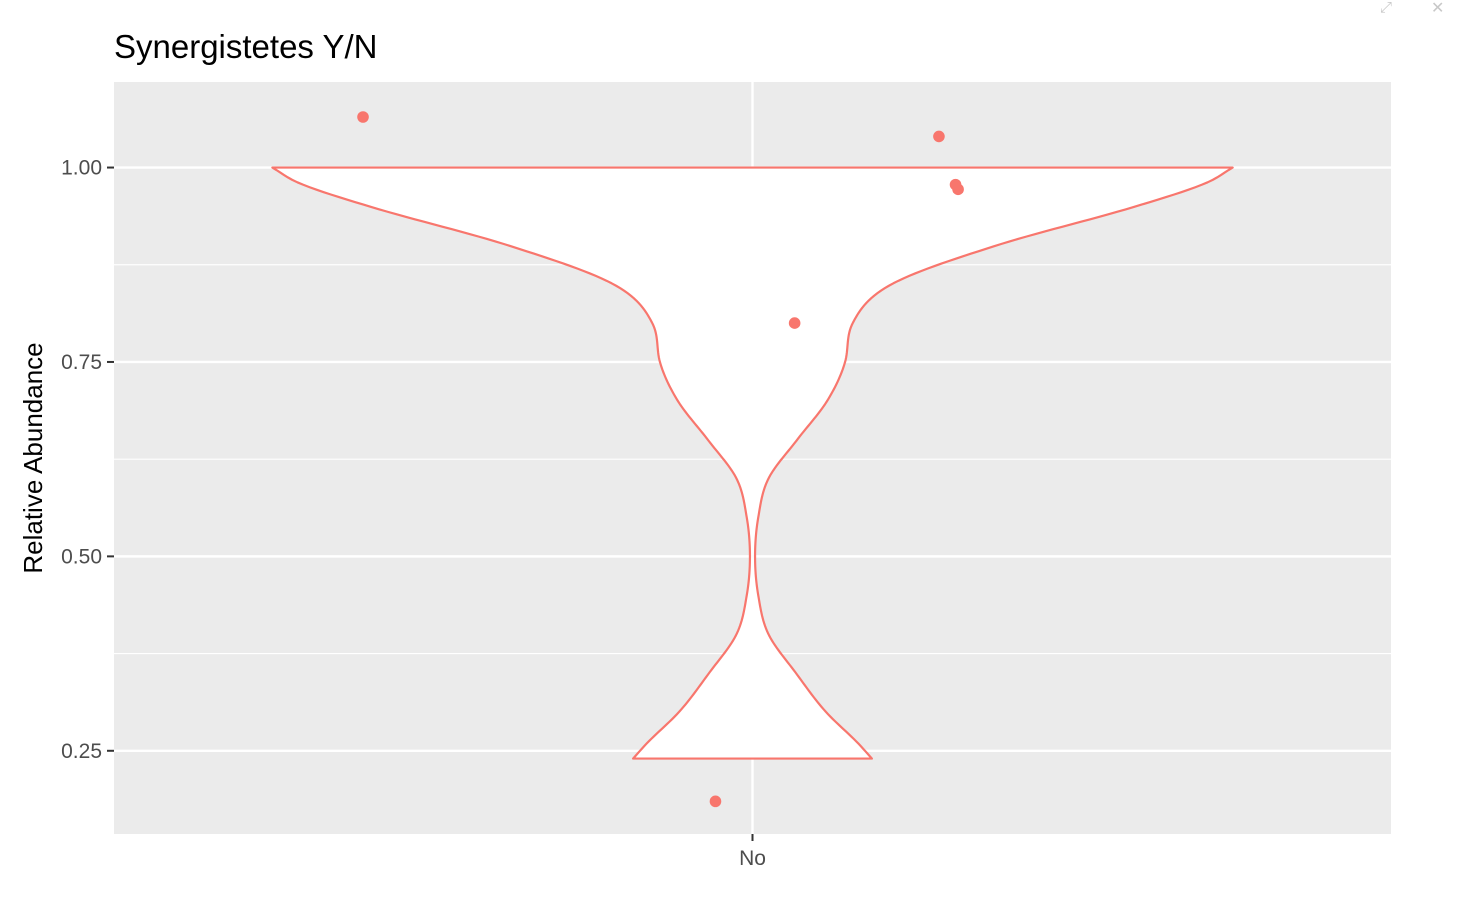 This screenshot has width=1476, height=898. What do you see at coordinates (752, 858) in the screenshot?
I see `x-tick-label: No` at bounding box center [752, 858].